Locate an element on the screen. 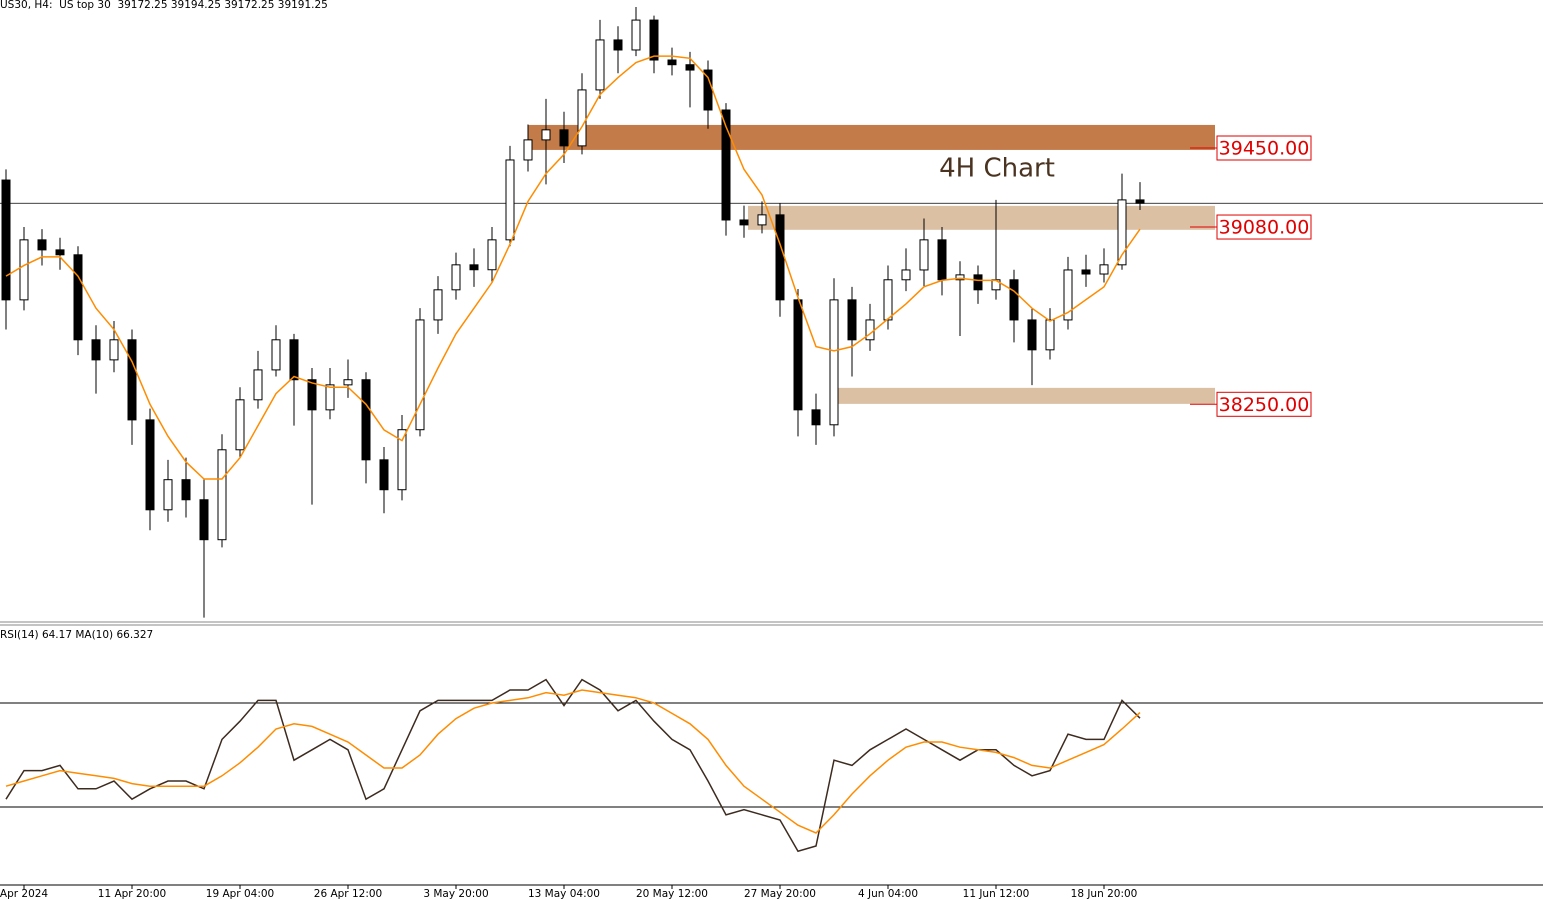 The height and width of the screenshot is (900, 1543). level-label: 39080.00 is located at coordinates (1264, 228).